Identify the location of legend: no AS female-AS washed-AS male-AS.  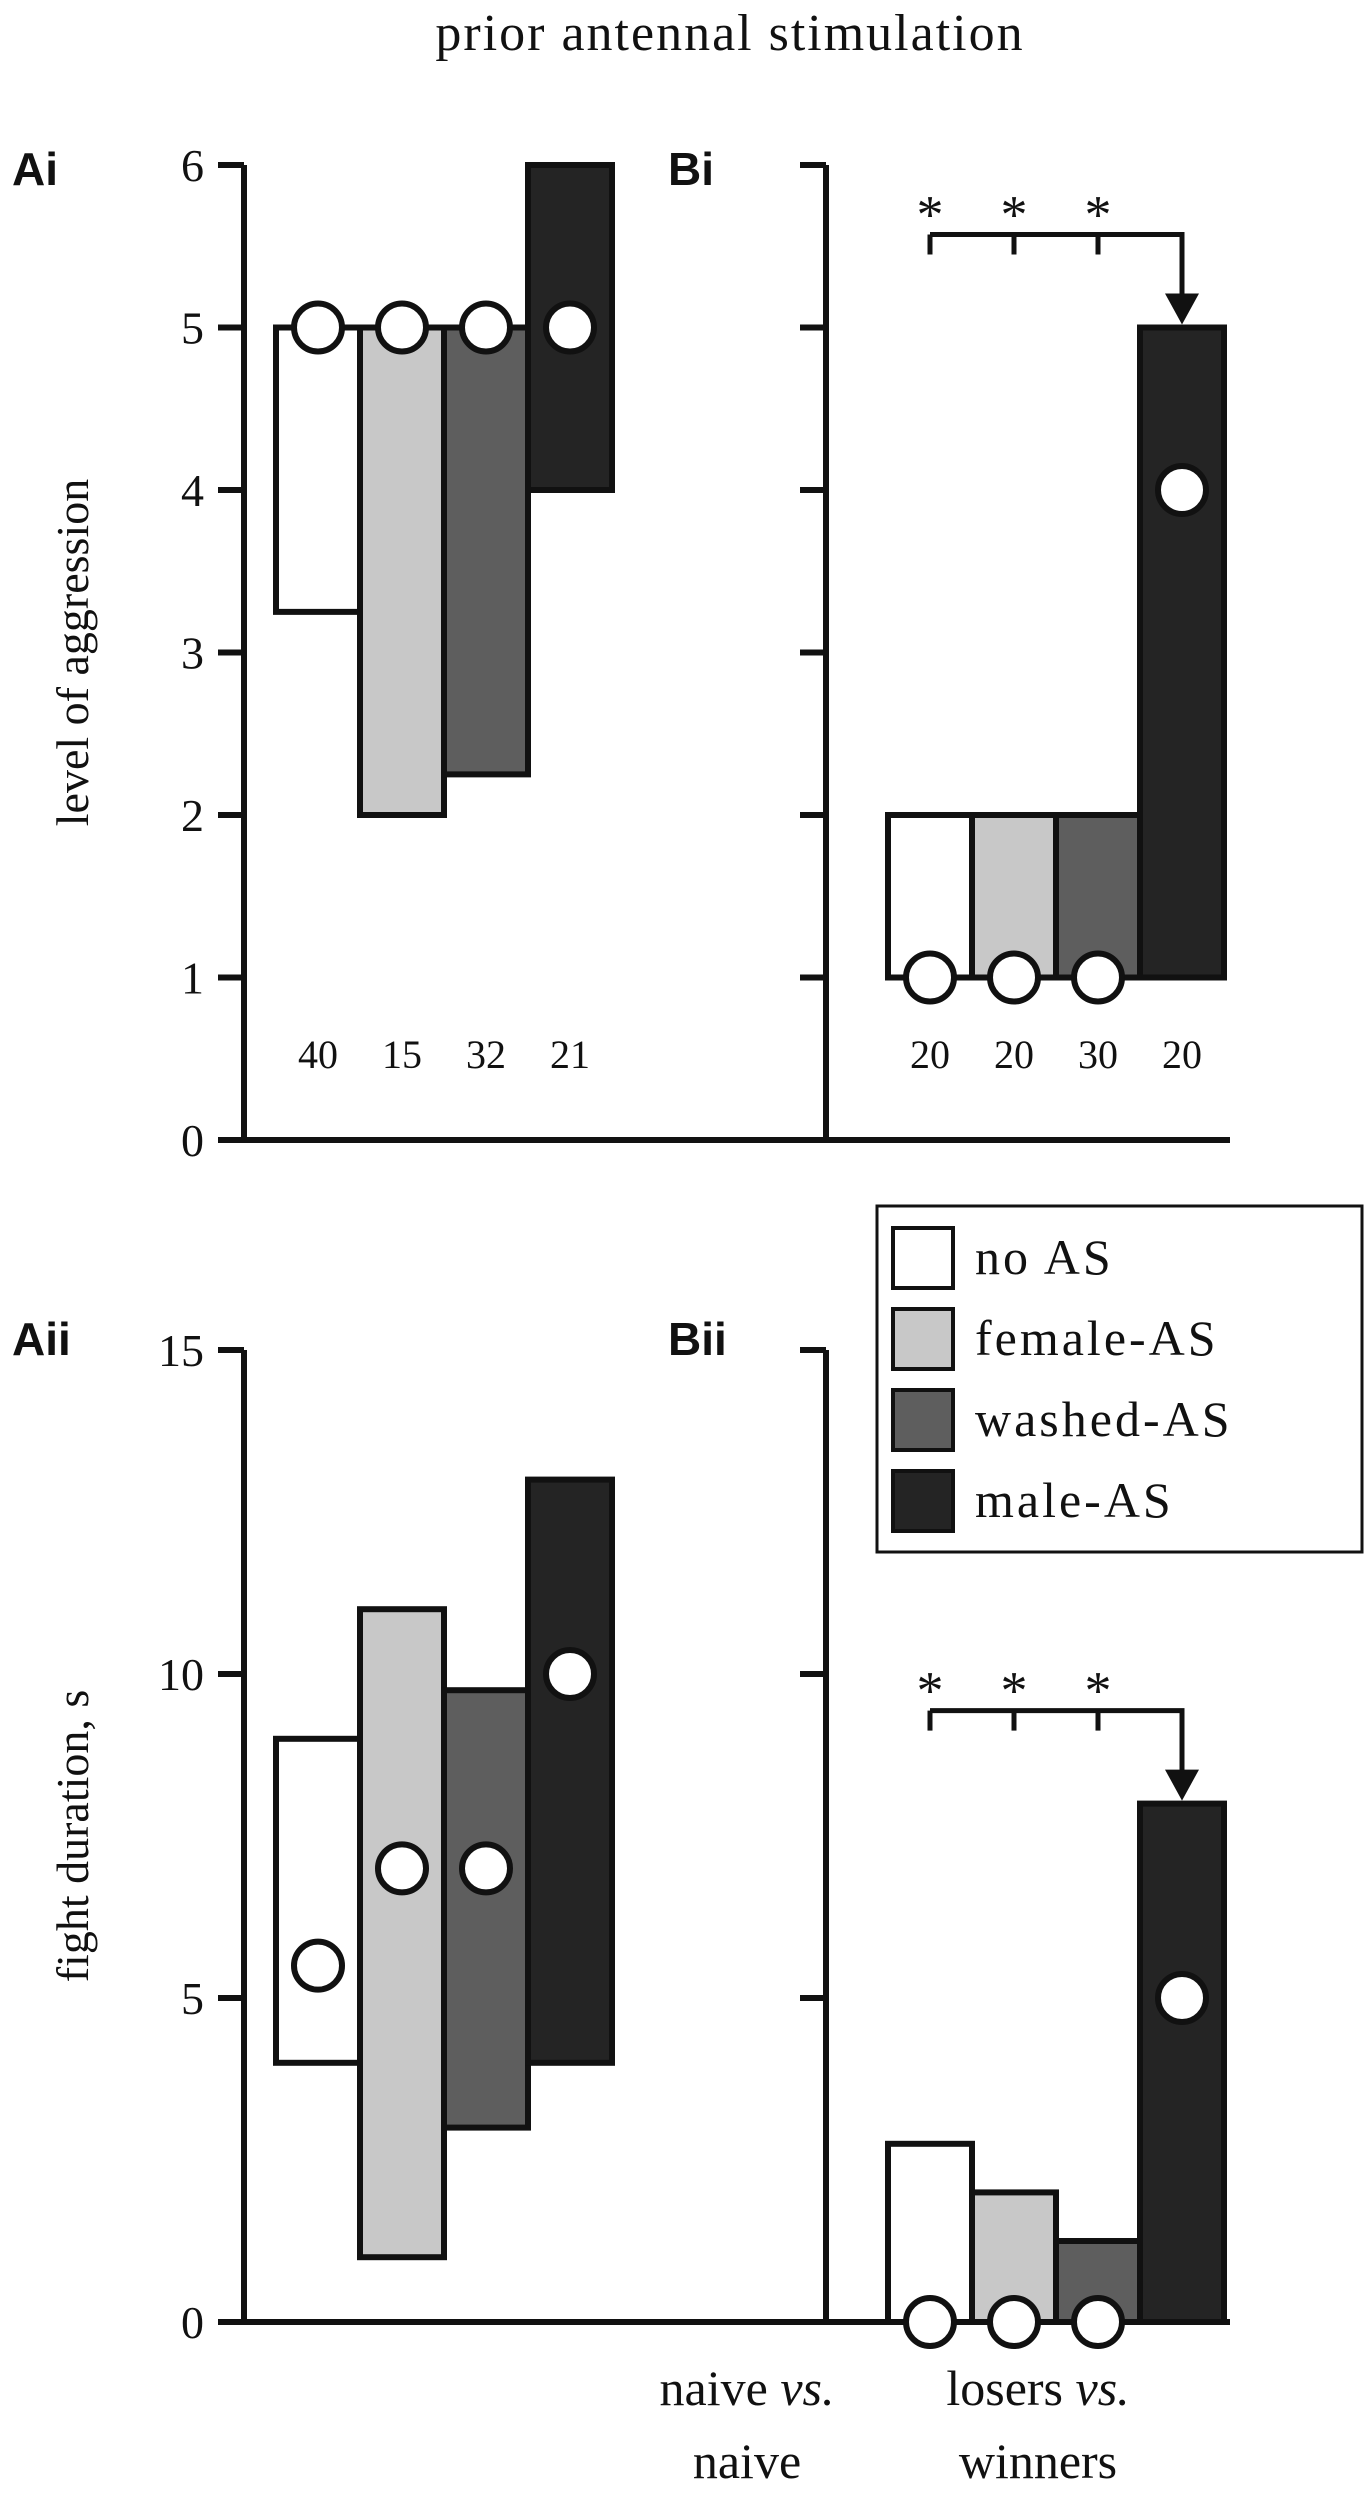
(1119, 1379).